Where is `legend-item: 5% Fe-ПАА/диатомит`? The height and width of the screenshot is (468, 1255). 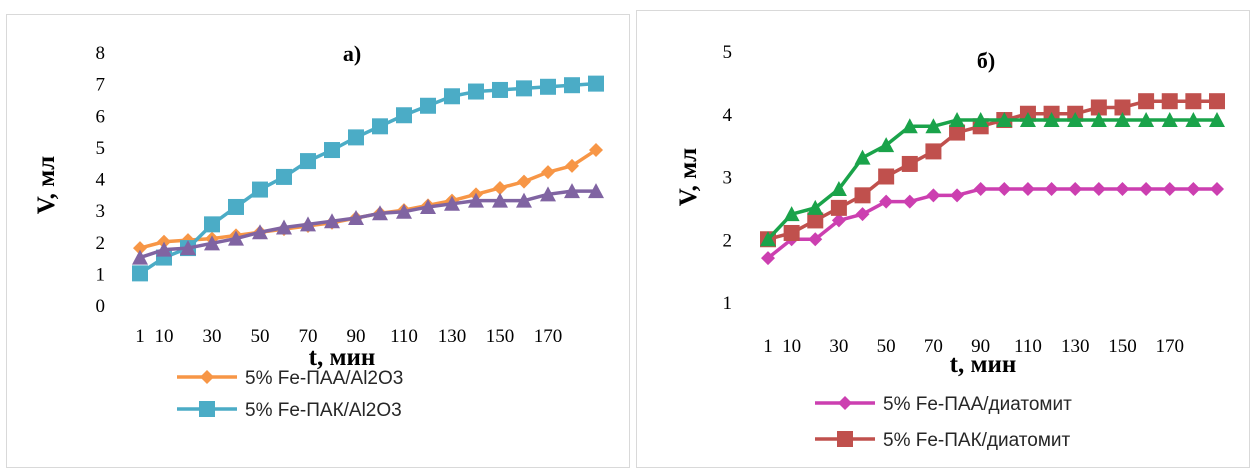 legend-item: 5% Fe-ПАА/диатомит is located at coordinates (943, 404).